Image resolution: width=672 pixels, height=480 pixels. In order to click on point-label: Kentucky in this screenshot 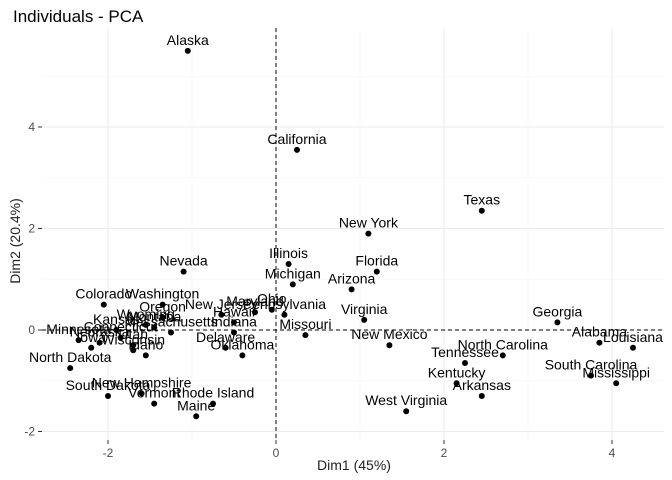, I will do `click(457, 372)`.